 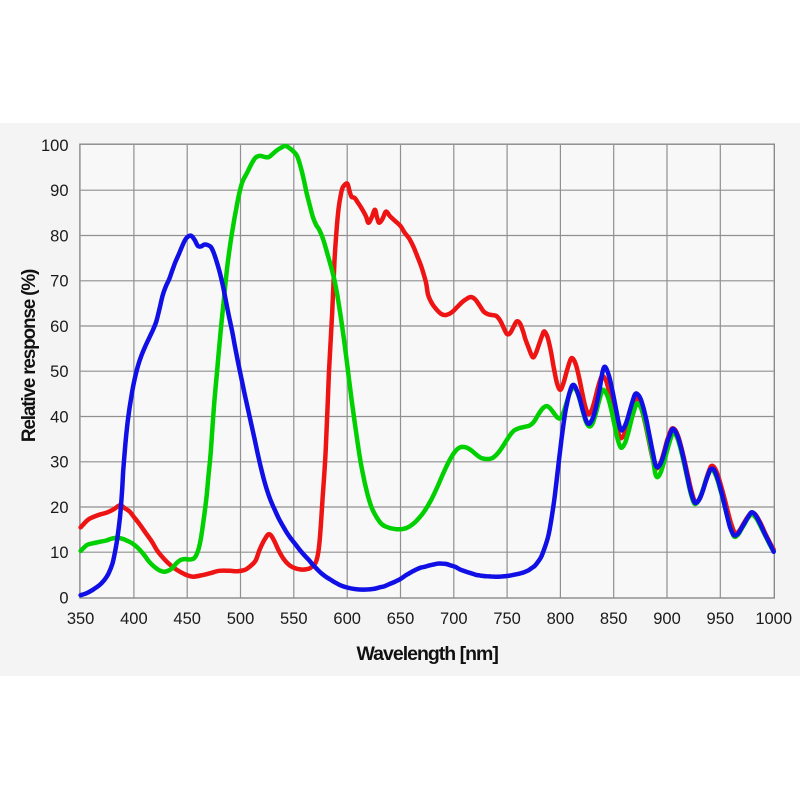 I want to click on svg-text: 700, so click(x=454, y=619).